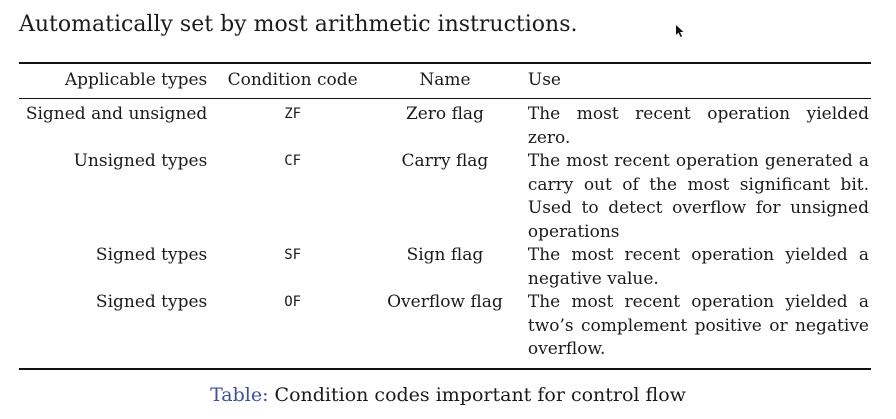 This screenshot has height=419, width=896. What do you see at coordinates (445, 161) in the screenshot?
I see `cell-name: Carry flag` at bounding box center [445, 161].